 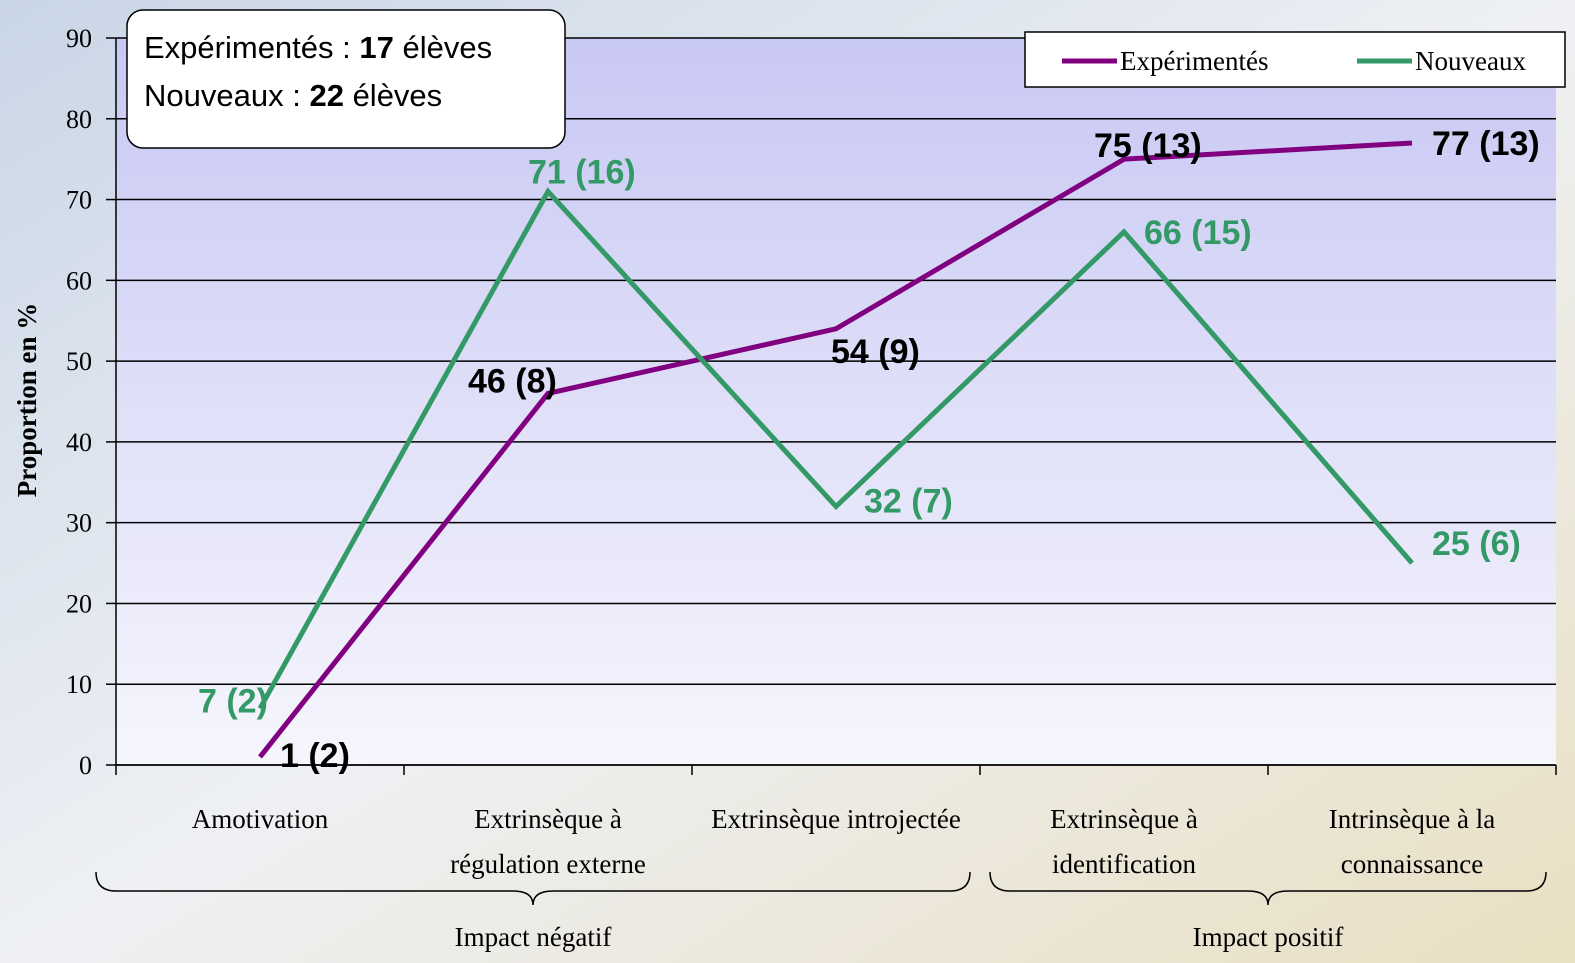 What do you see at coordinates (1412, 819) in the screenshot?
I see `x-tick-label: Intrinsèque à la` at bounding box center [1412, 819].